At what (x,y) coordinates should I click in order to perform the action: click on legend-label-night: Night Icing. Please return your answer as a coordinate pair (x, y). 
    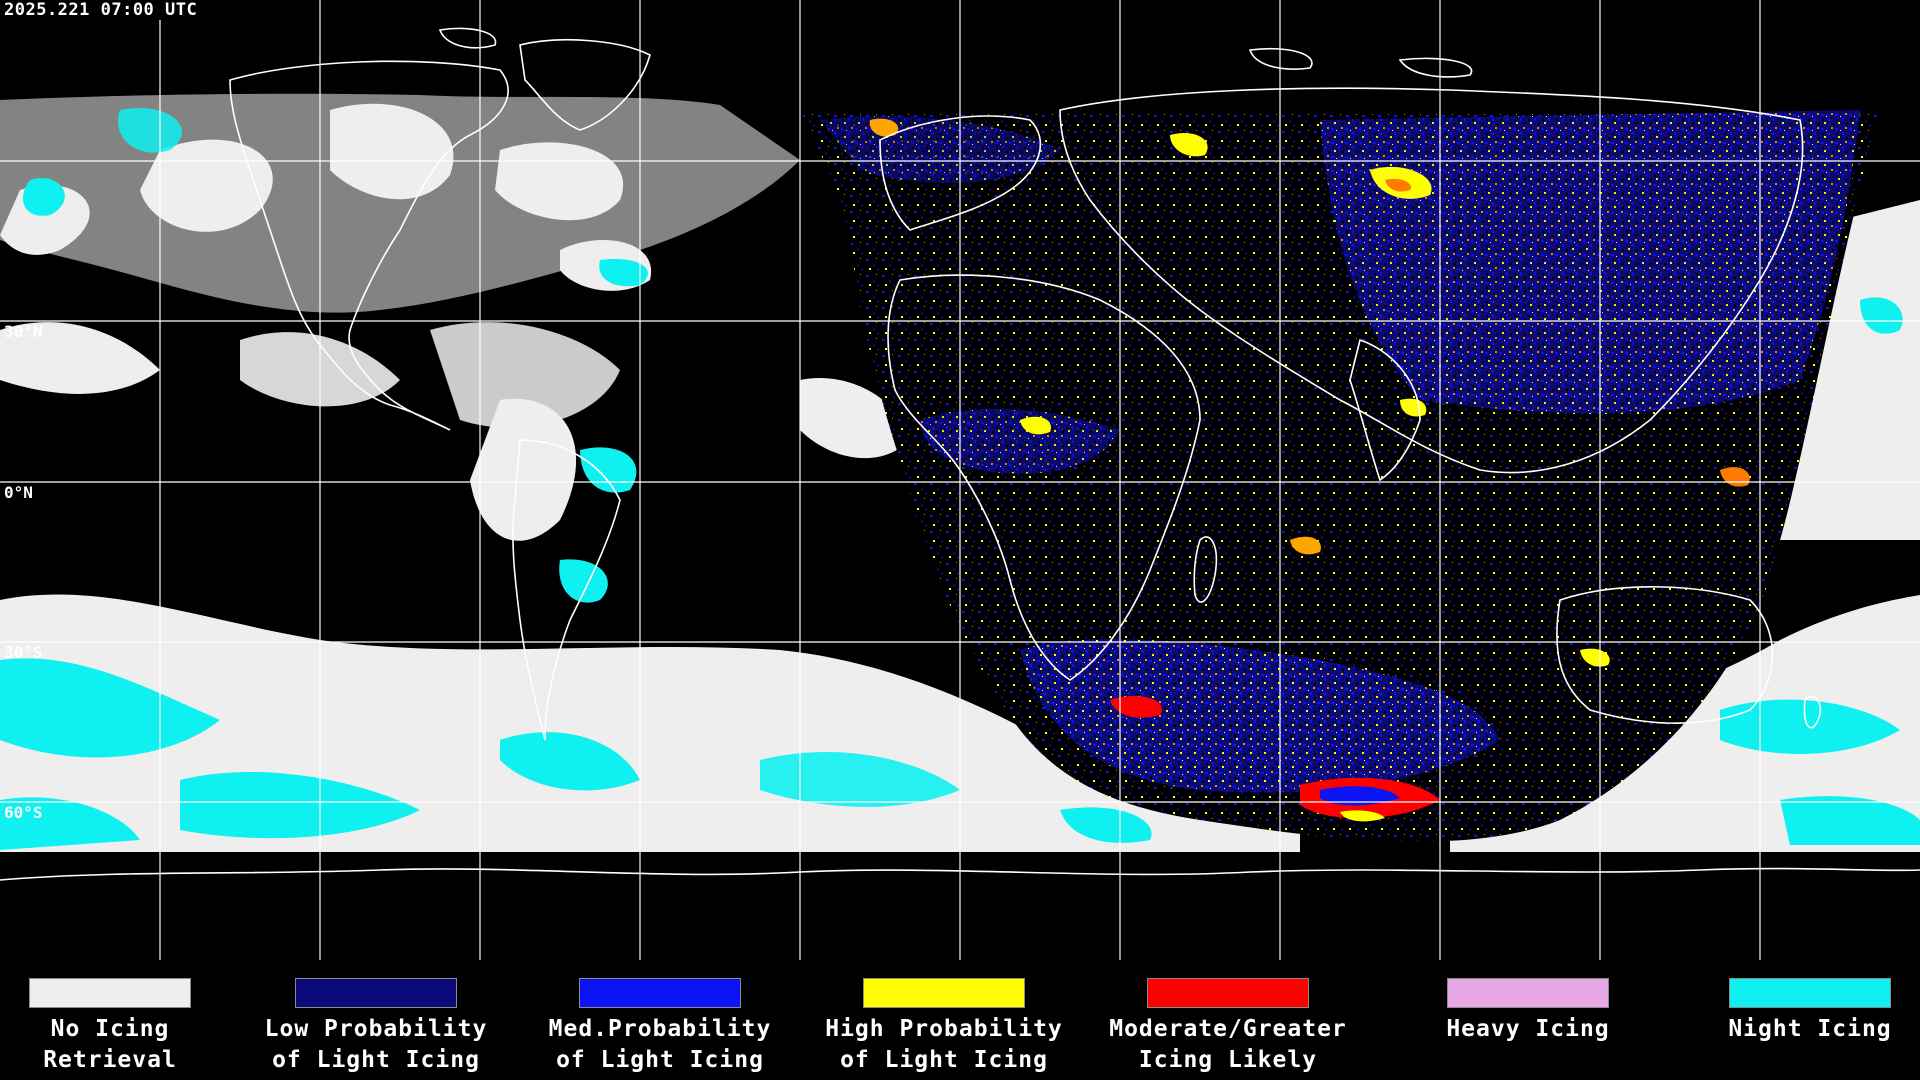
    Looking at the image, I should click on (1800, 1029).